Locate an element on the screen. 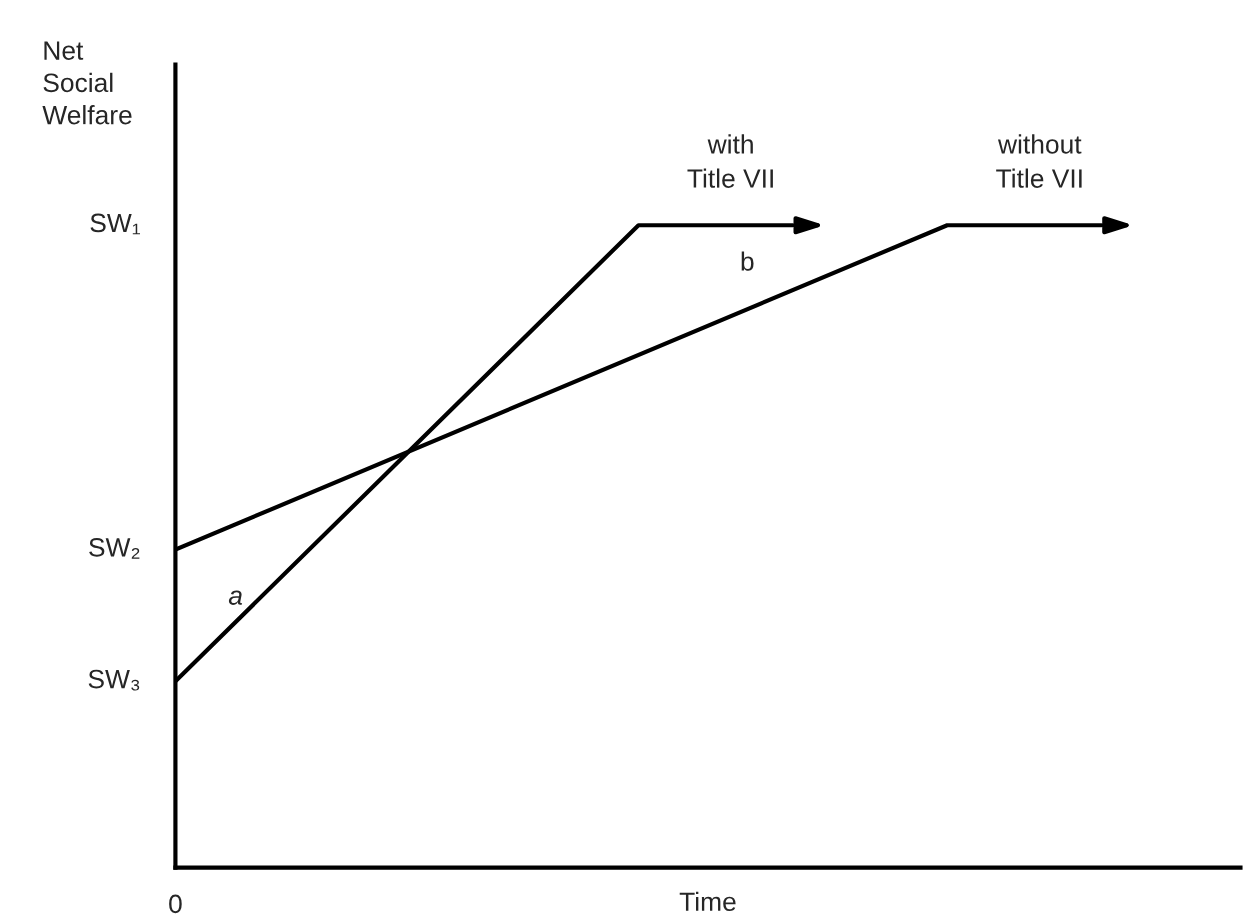  x-axis-title: Time is located at coordinates (707, 901).